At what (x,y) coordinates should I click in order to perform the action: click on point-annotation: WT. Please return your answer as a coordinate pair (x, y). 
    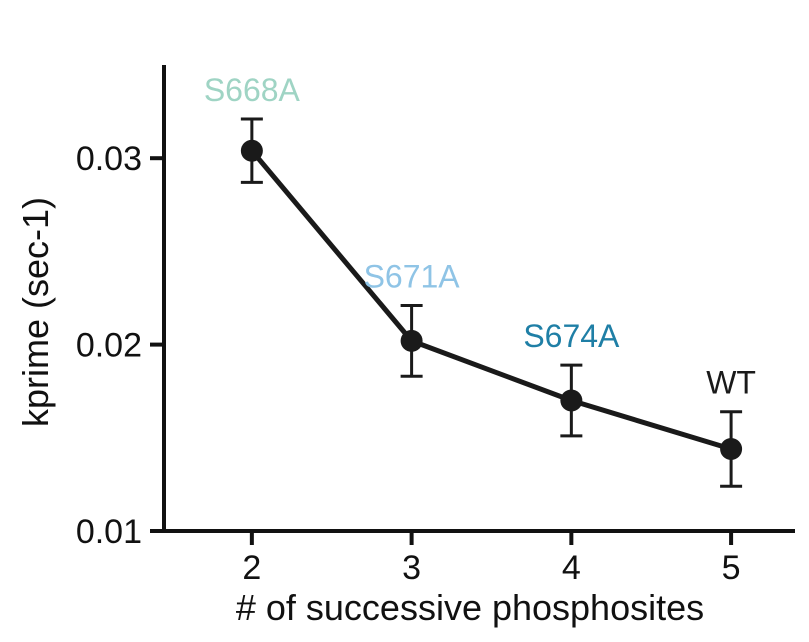
    Looking at the image, I should click on (731, 383).